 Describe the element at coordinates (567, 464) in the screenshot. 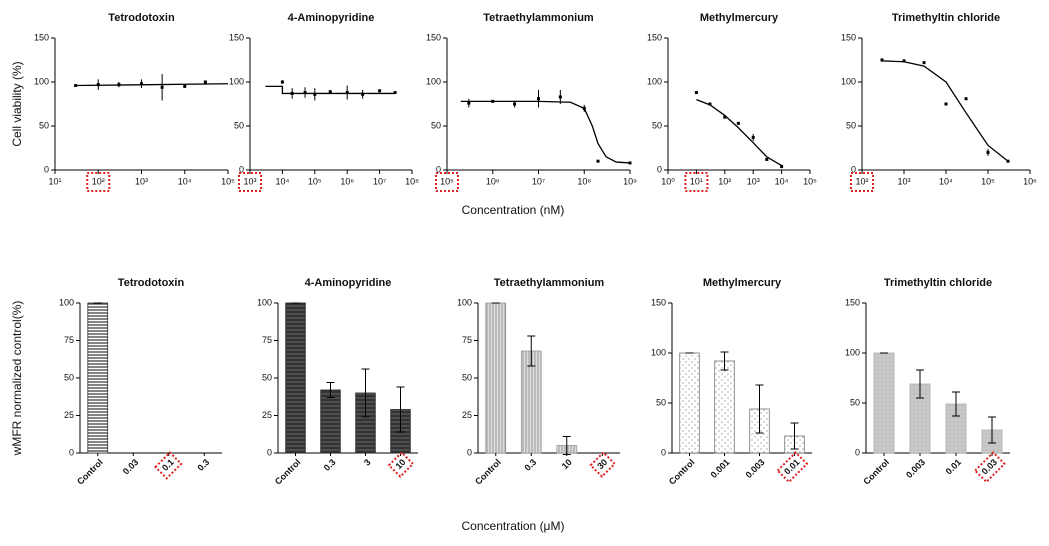

I see `x-tick-label: 10` at that location.